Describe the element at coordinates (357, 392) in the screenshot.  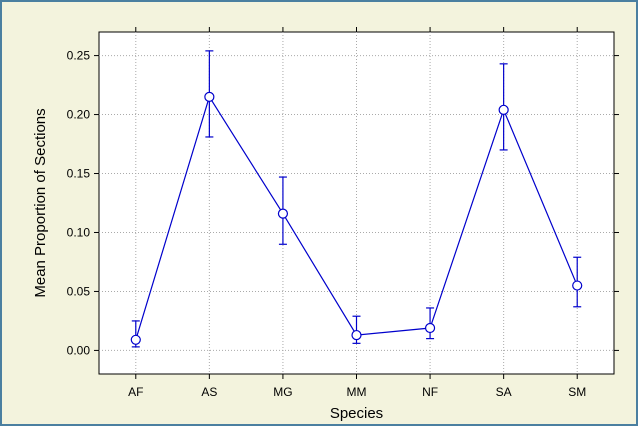
I see `x-tick-label: MM` at that location.